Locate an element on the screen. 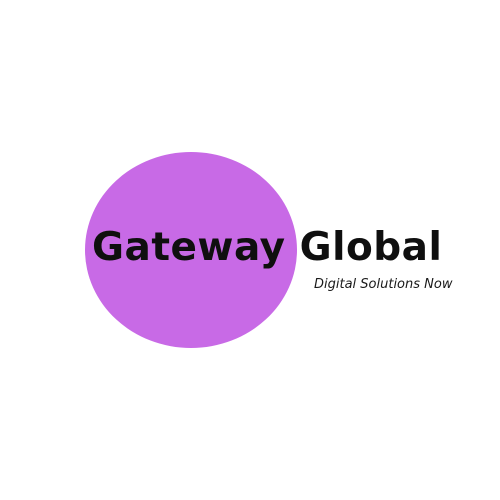  brand-name: Gateway Global is located at coordinates (267, 247).